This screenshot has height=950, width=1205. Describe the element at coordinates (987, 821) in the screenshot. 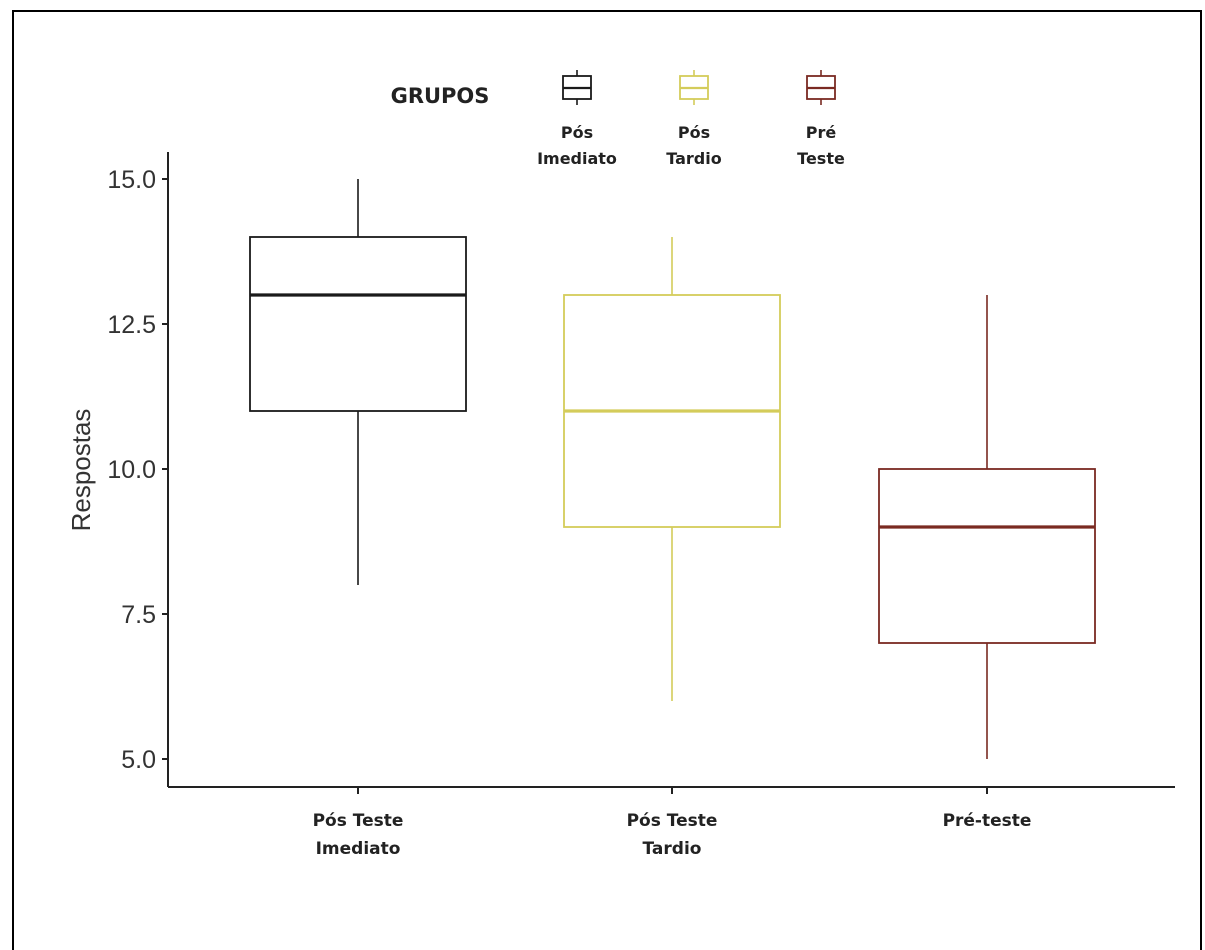

I see `x-tick-label: Pré-teste` at that location.